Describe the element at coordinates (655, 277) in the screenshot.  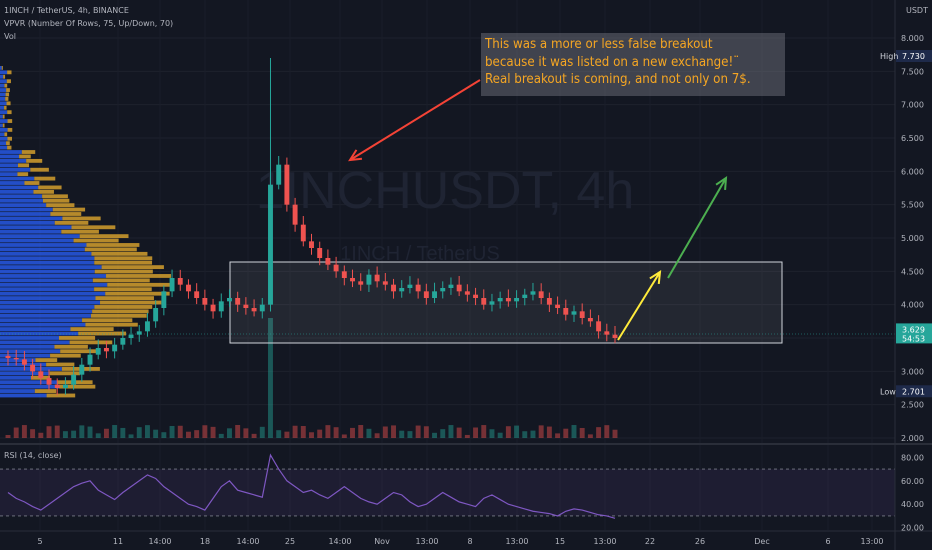
I see `yellow-arrow-head` at that location.